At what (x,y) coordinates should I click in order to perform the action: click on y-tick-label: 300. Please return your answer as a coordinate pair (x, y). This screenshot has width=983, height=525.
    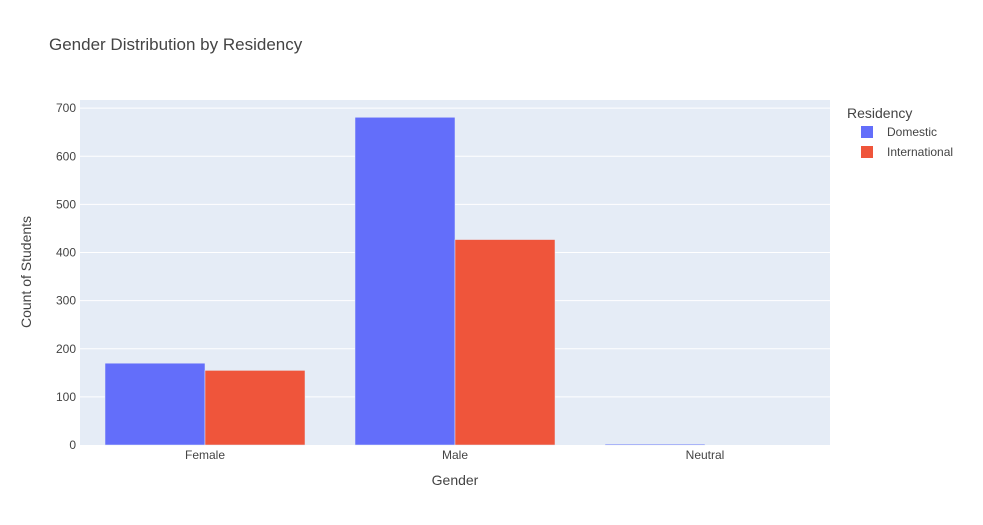
    Looking at the image, I should click on (66, 301).